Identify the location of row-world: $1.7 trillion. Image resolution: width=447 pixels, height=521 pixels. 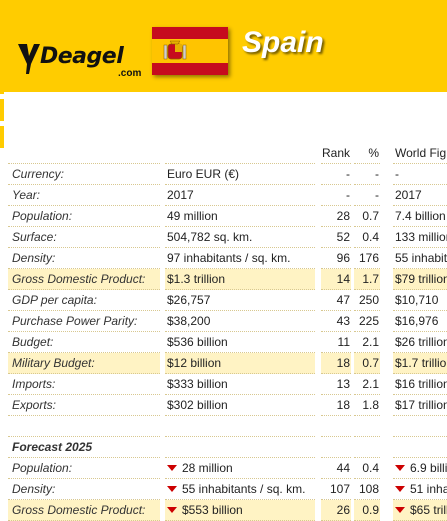
(420, 363).